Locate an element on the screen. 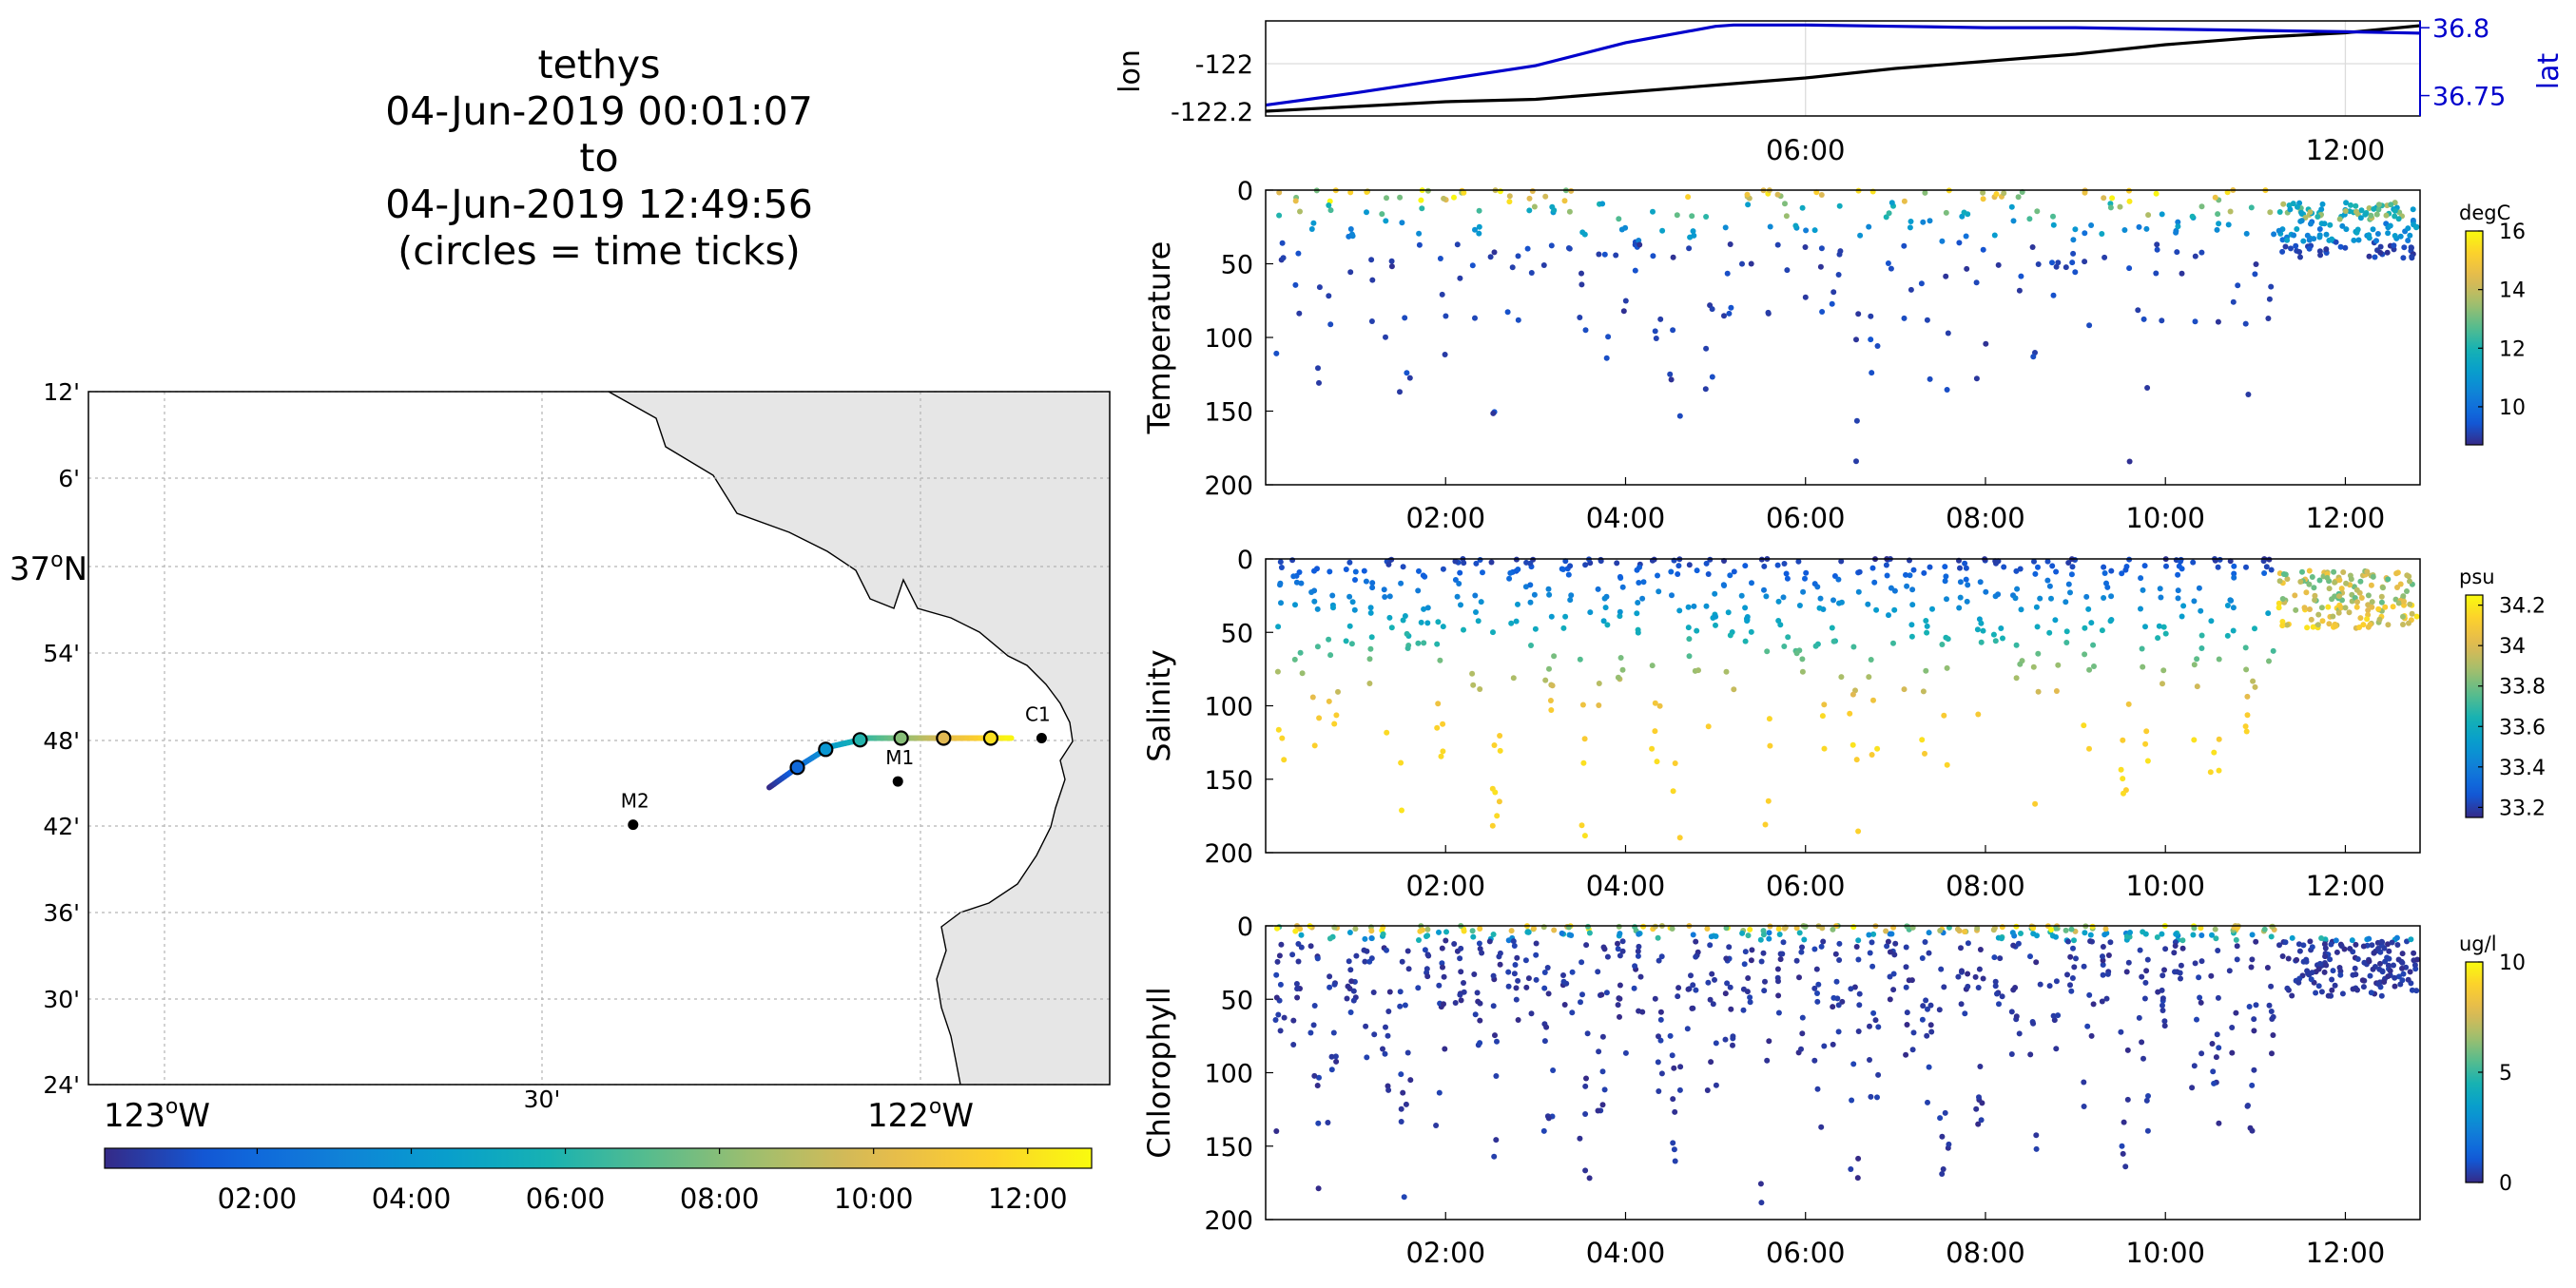  time-tick-circle is located at coordinates (860, 740).